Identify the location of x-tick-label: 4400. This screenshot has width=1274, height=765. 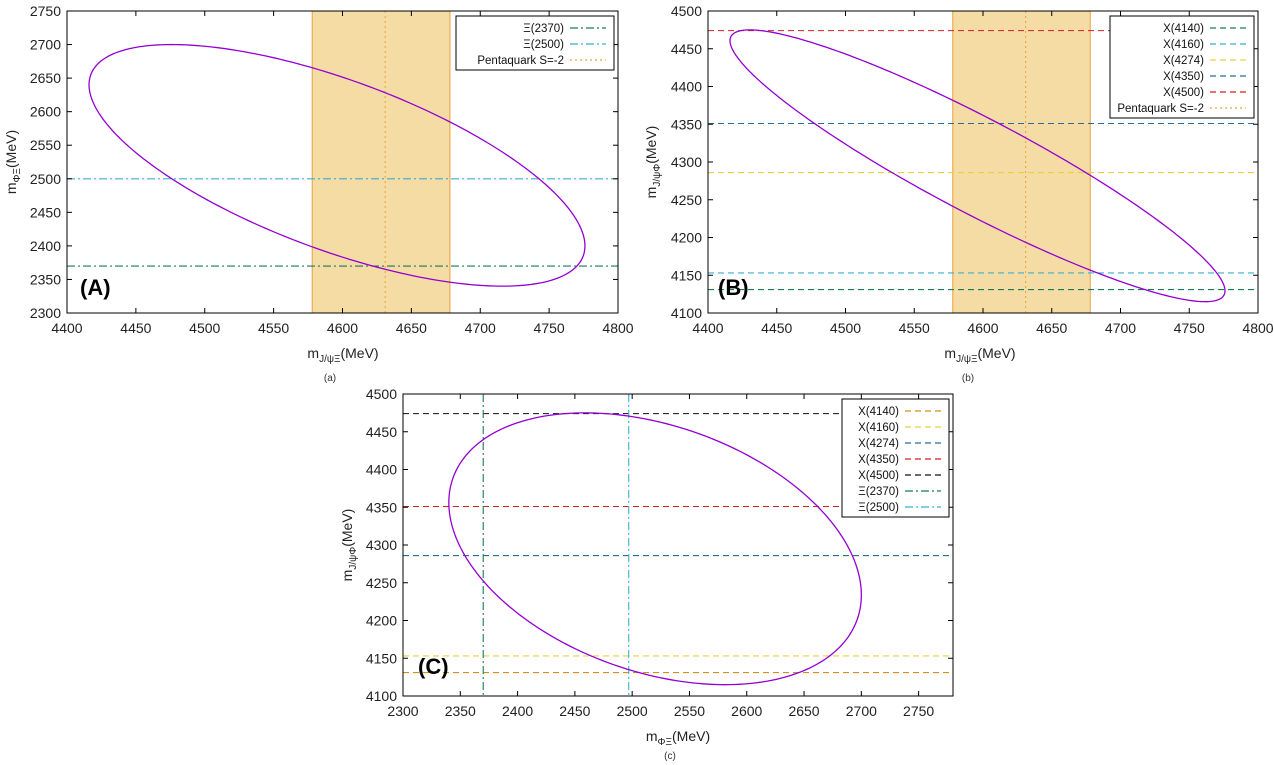
(66, 328).